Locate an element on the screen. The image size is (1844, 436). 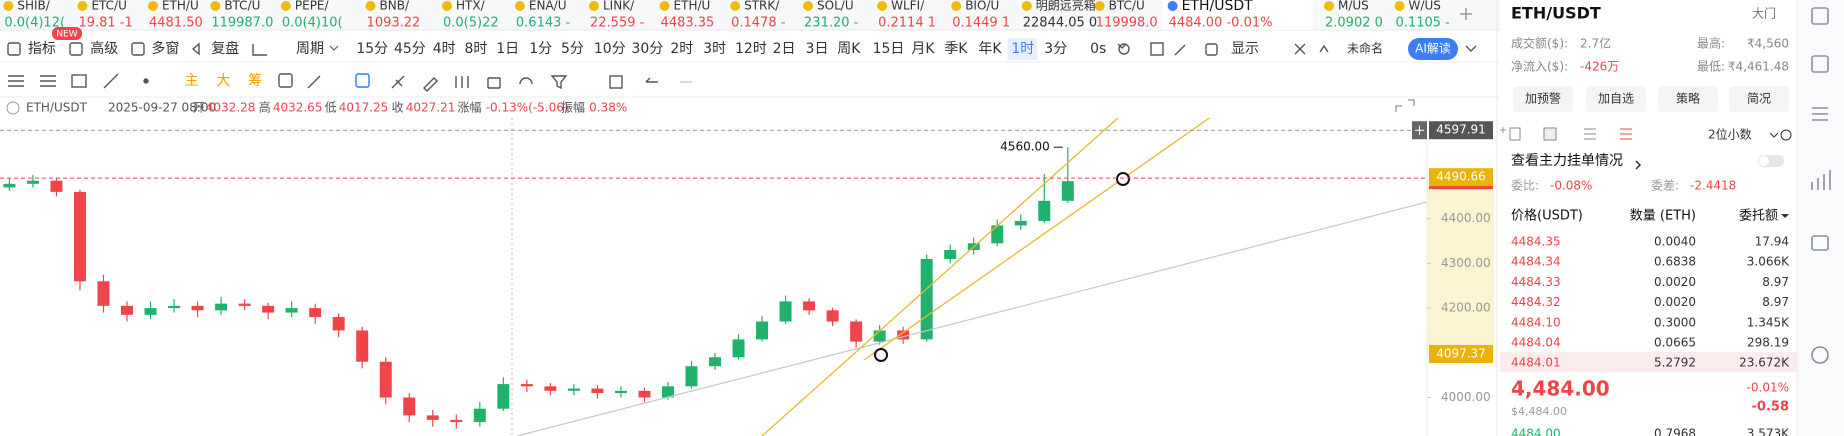
ticker-name: ETC/U is located at coordinates (108, 6).